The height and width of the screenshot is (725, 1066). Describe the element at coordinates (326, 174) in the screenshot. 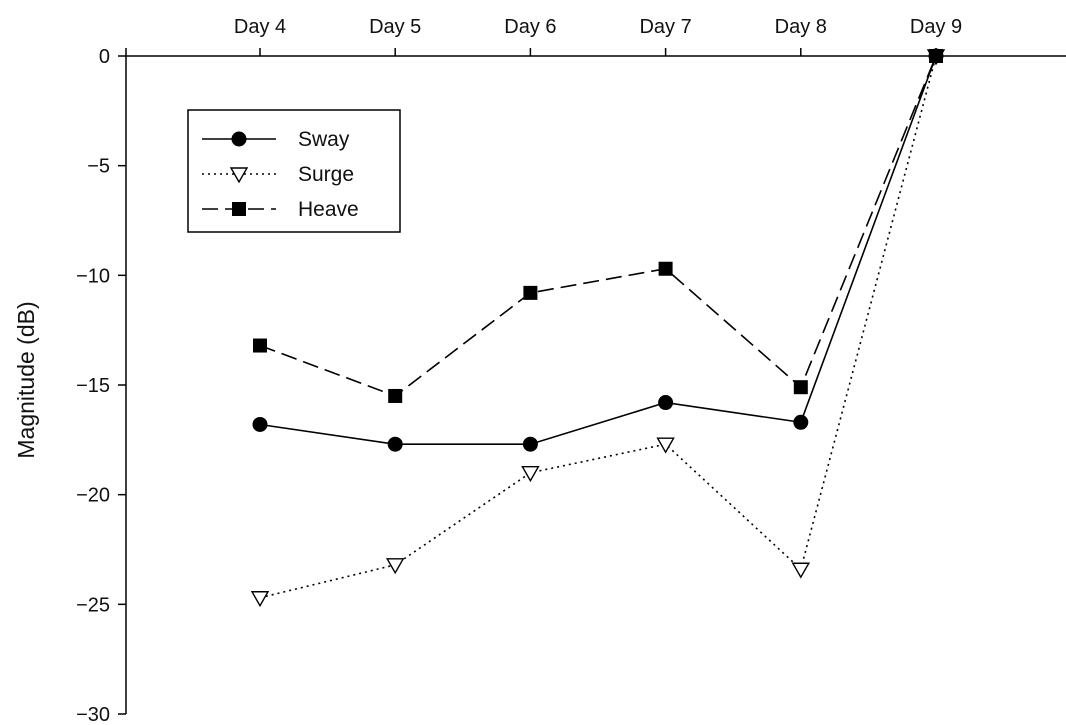

I see `legend-label-surge: Surge` at that location.